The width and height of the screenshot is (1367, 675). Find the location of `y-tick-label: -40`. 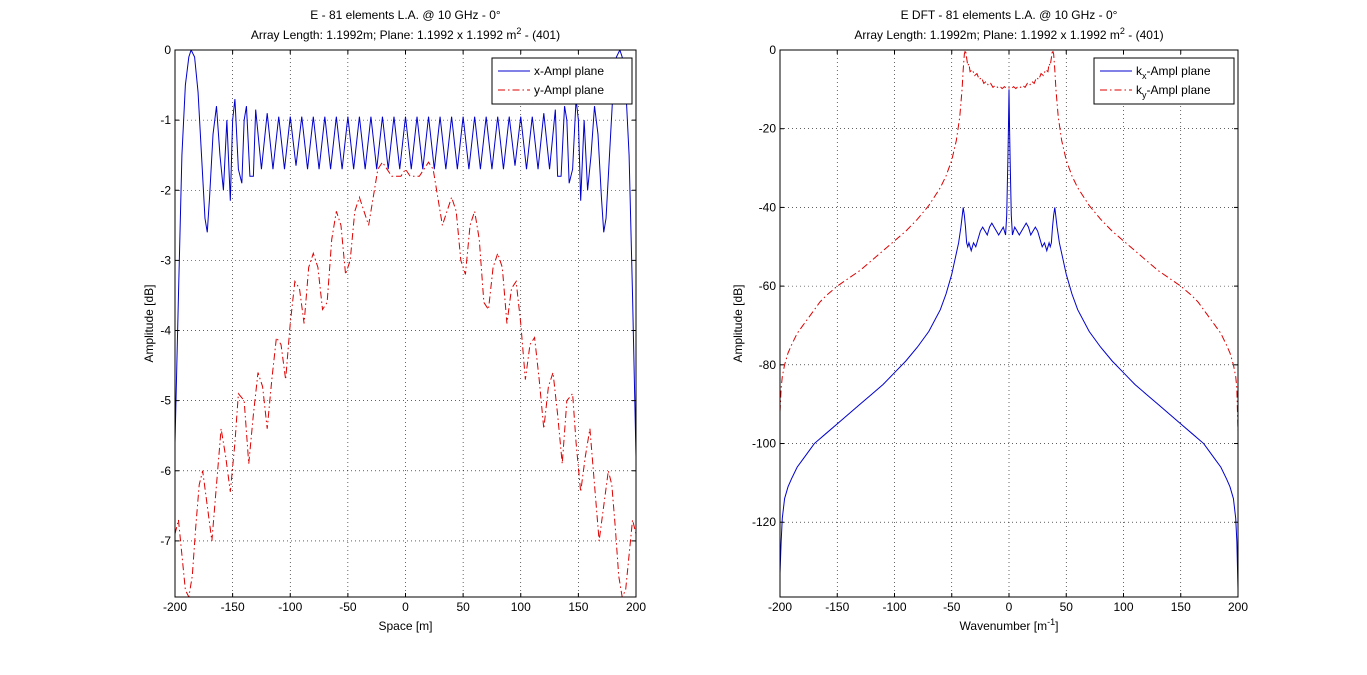

y-tick-label: -40 is located at coordinates (768, 207).